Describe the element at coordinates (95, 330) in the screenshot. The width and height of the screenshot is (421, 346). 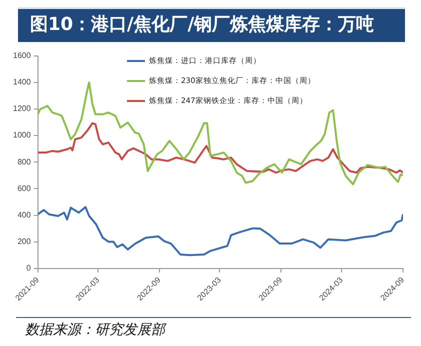
I see `source-note: 数据来源：研究发展部` at that location.